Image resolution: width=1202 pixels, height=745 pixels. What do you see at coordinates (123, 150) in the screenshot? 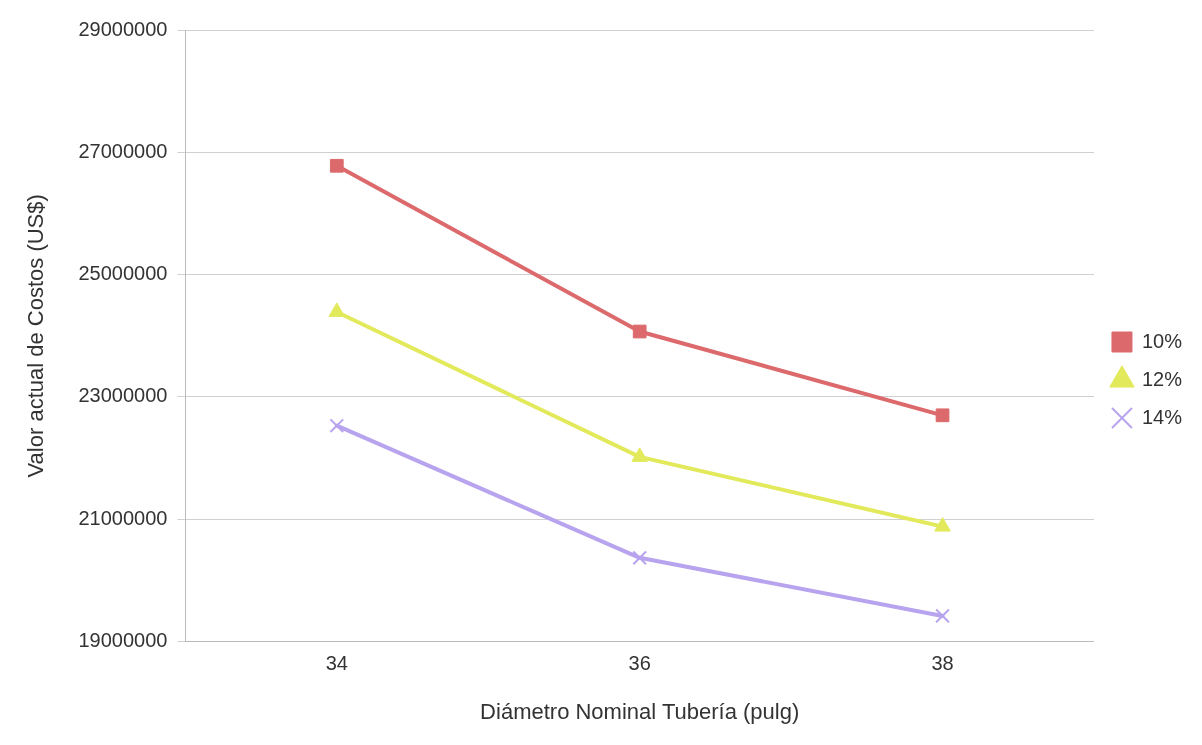
I see `y-tick-label: 27000000` at bounding box center [123, 150].